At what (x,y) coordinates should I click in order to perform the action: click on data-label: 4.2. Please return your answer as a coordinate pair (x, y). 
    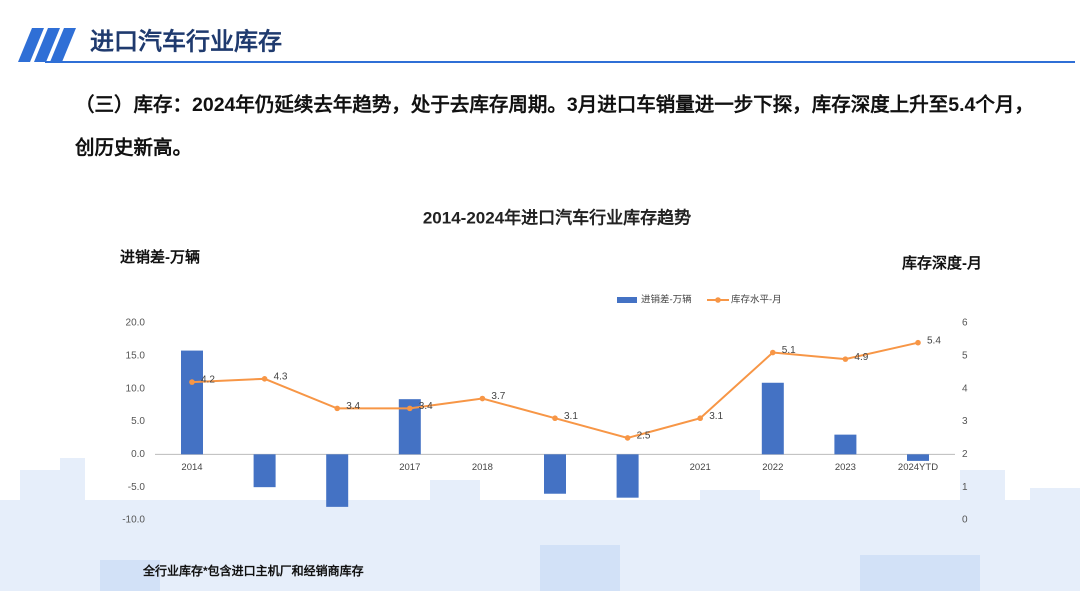
    Looking at the image, I should click on (208, 380).